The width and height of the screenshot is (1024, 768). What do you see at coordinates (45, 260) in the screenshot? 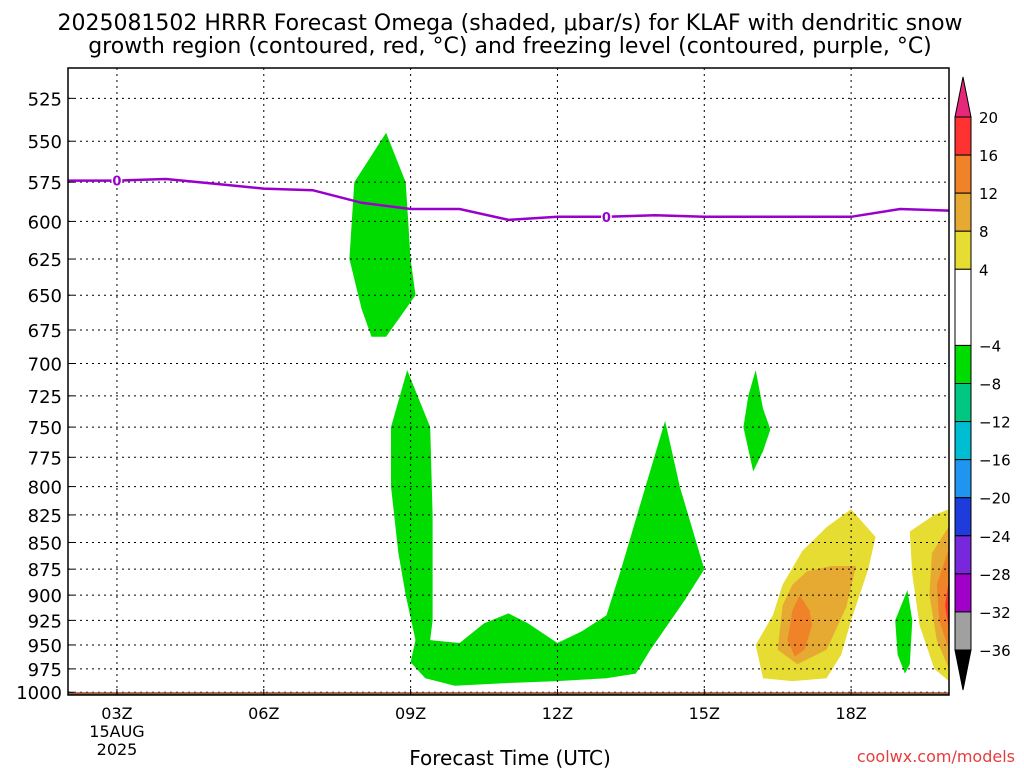
I see `y-tick-label-625: 625` at bounding box center [45, 260].